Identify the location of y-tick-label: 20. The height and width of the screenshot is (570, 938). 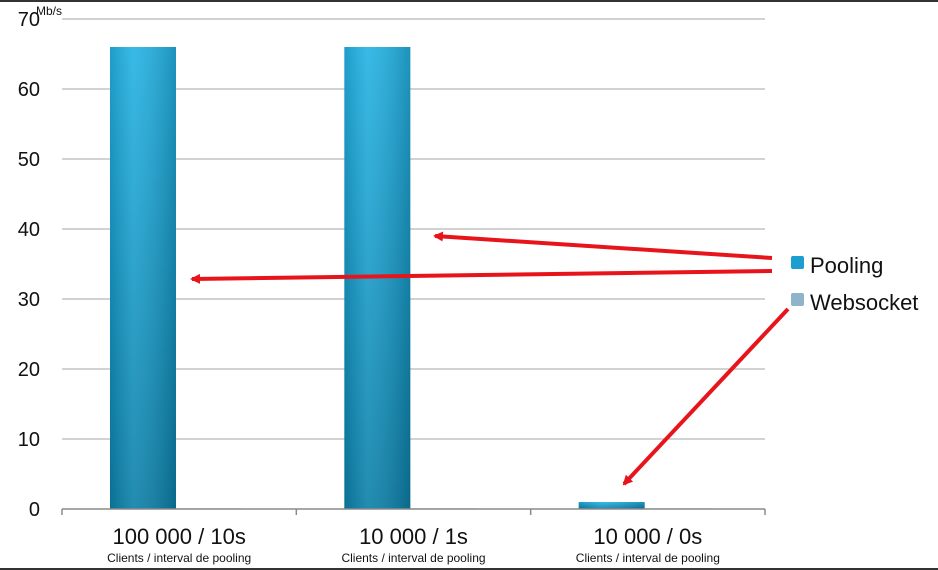
(29, 370).